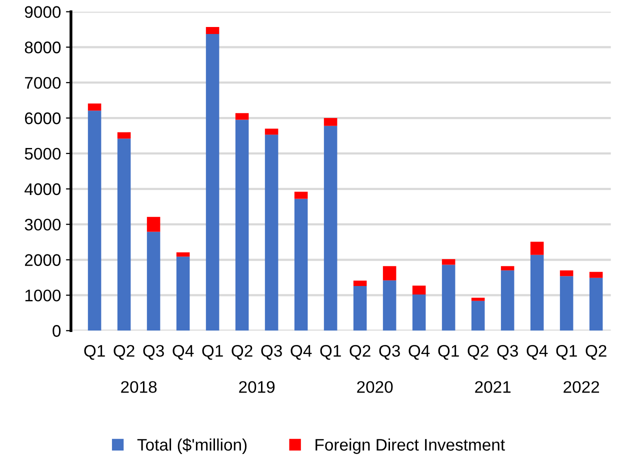 The width and height of the screenshot is (617, 469). I want to click on y-tick-label: 4000, so click(42, 189).